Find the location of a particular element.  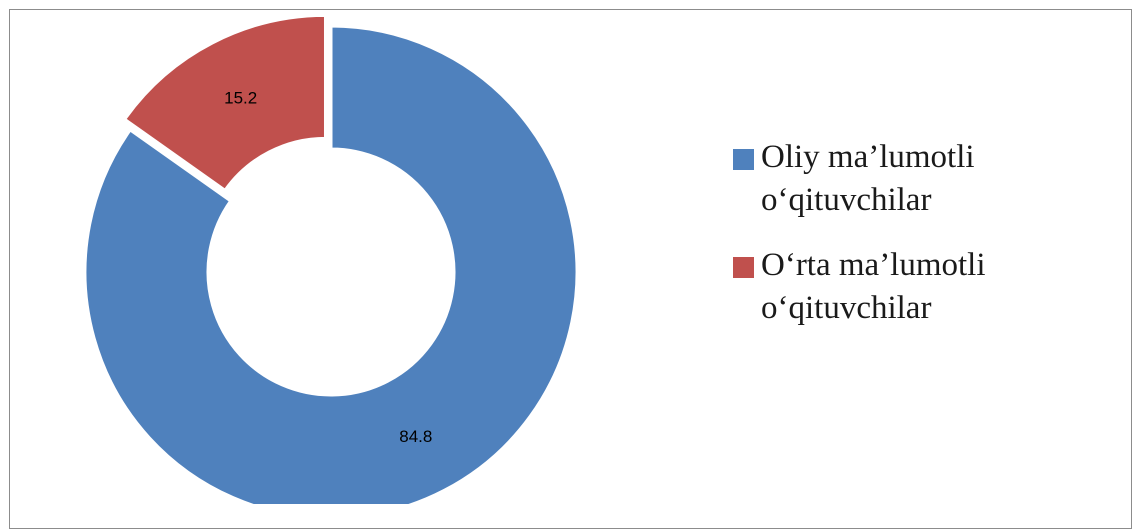

data-label-oliy: 84.8 is located at coordinates (415, 436).